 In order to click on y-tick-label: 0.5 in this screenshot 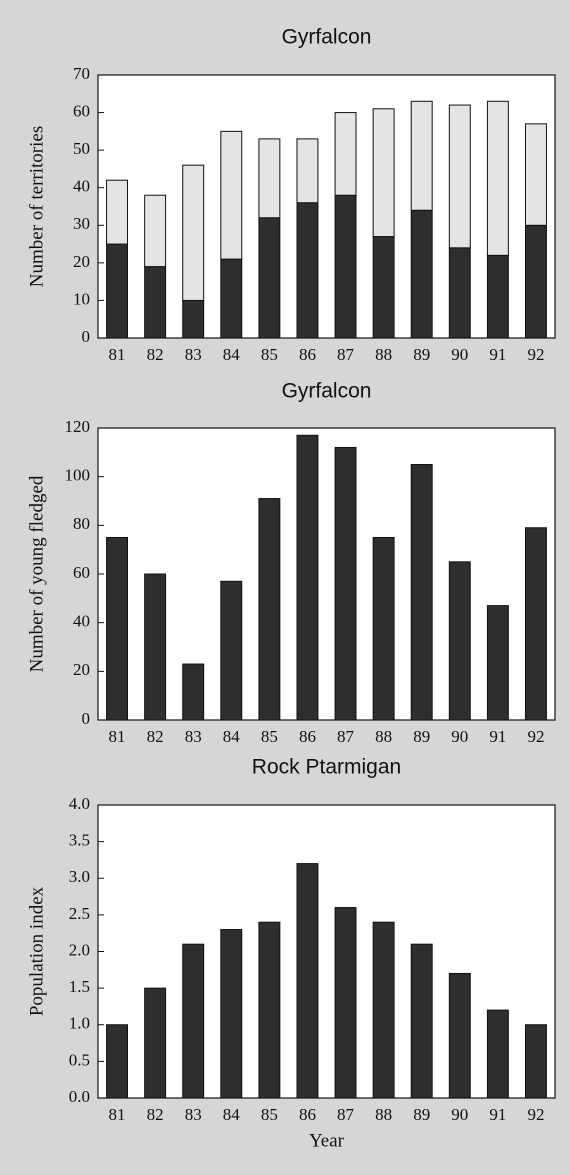, I will do `click(79, 1059)`.